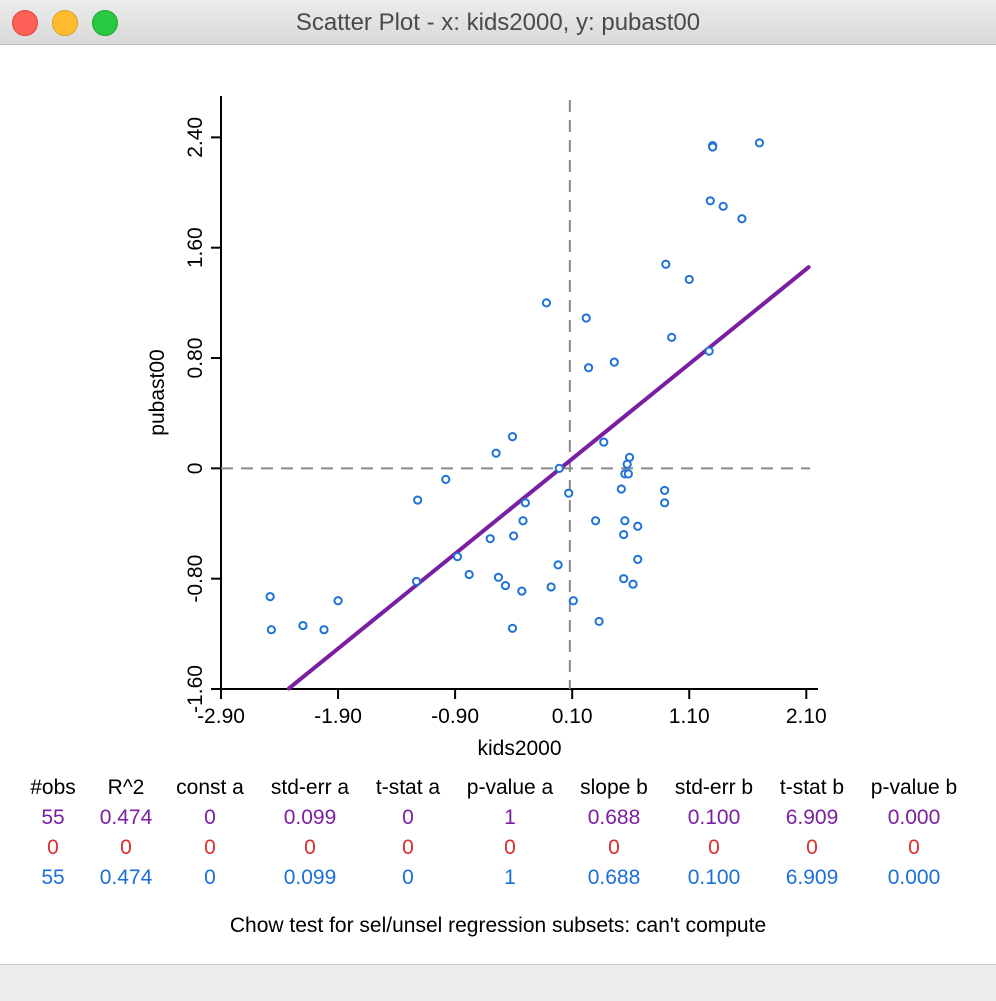 This screenshot has height=1001, width=996. What do you see at coordinates (338, 716) in the screenshot?
I see `x-tick-label: -1.90` at bounding box center [338, 716].